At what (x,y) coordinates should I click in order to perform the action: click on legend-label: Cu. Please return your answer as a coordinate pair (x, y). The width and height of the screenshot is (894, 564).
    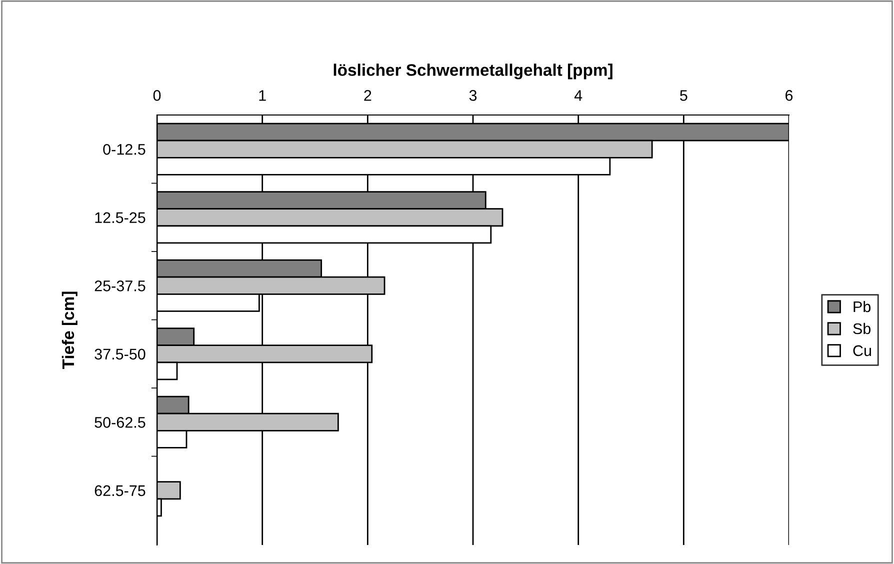
    Looking at the image, I should click on (862, 350).